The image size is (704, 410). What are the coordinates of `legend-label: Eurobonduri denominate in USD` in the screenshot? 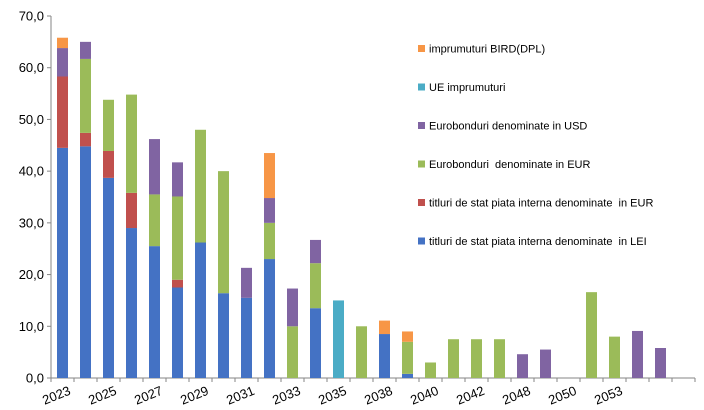 It's located at (508, 127).